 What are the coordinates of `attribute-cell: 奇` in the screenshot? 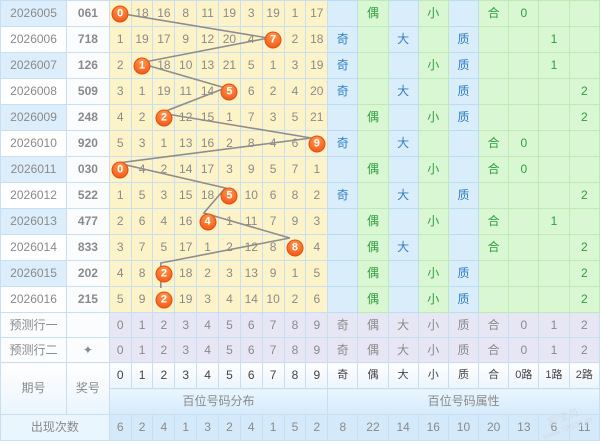 It's located at (343, 143).